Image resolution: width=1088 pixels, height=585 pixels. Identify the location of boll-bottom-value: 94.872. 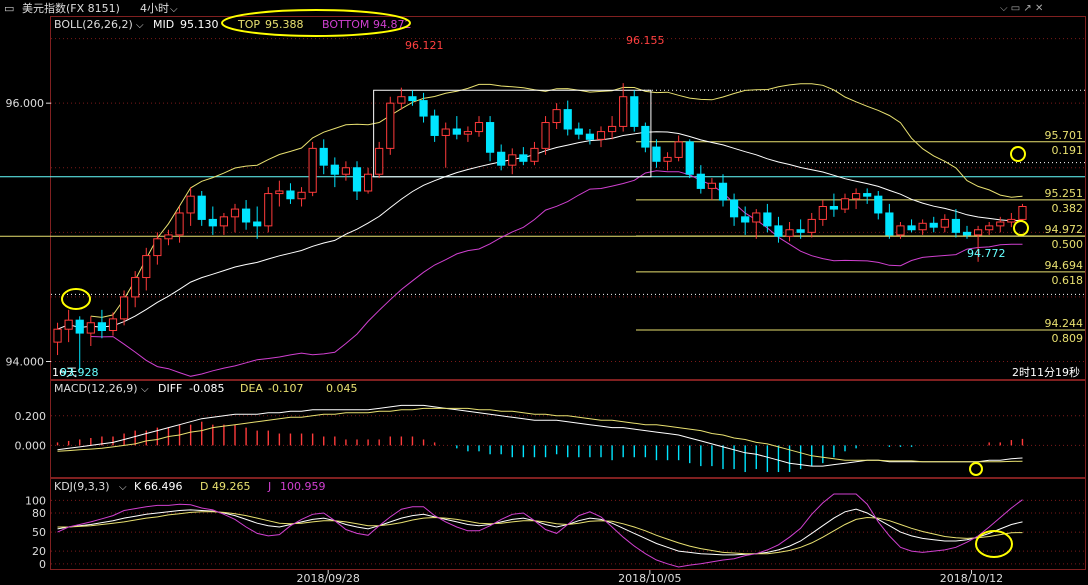
(392, 24).